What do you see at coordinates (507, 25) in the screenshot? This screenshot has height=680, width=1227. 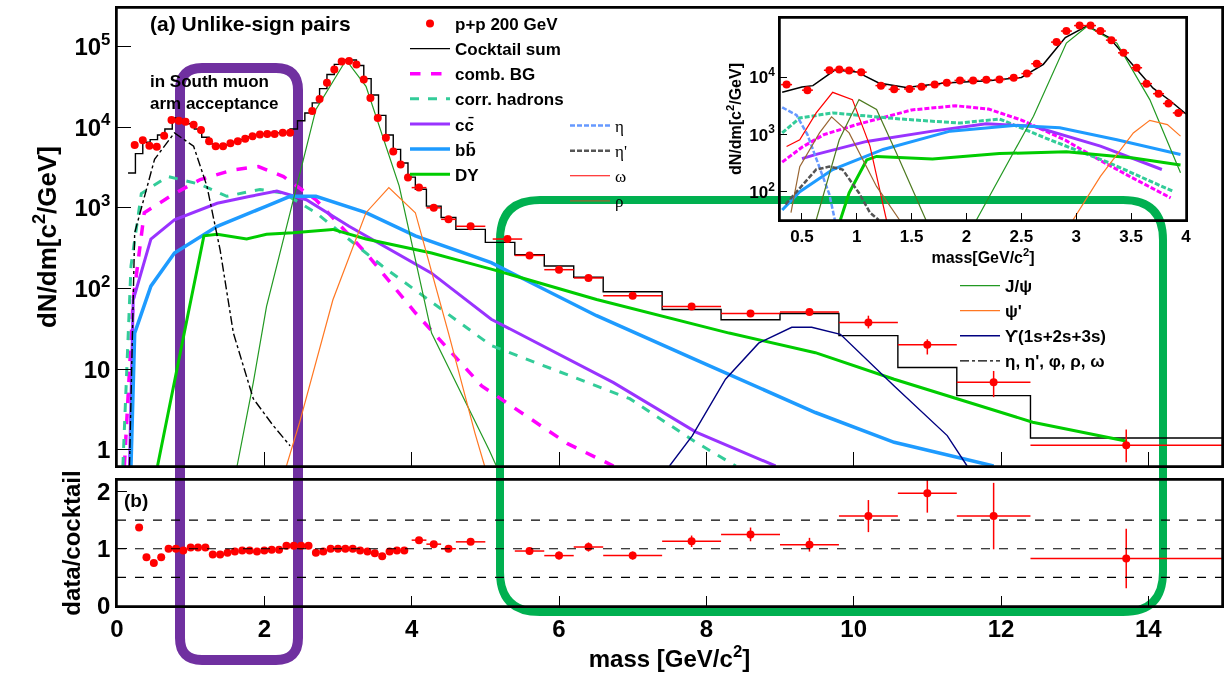 I see `legend-label: p+p 200 GeV` at bounding box center [507, 25].